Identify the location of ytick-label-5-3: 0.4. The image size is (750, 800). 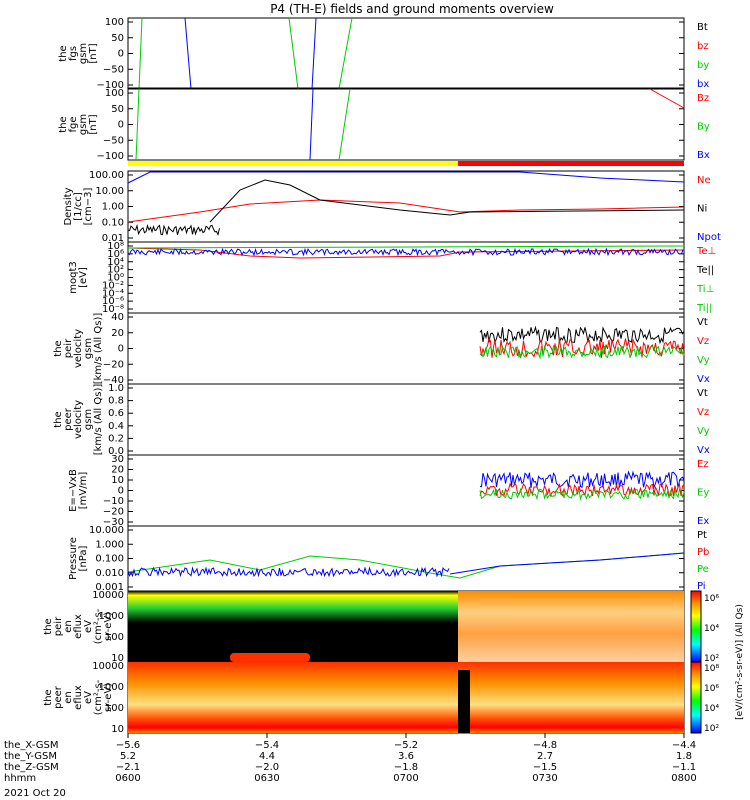
(116, 426).